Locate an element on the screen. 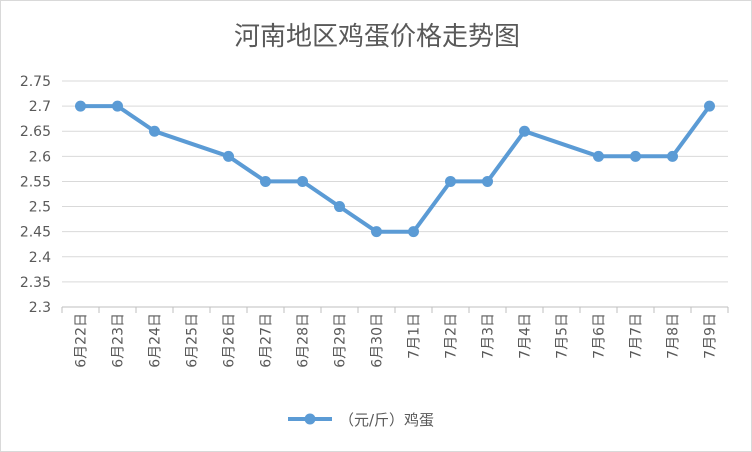 Image resolution: width=752 pixels, height=452 pixels. x-tick-label: 7月3日 is located at coordinates (489, 336).